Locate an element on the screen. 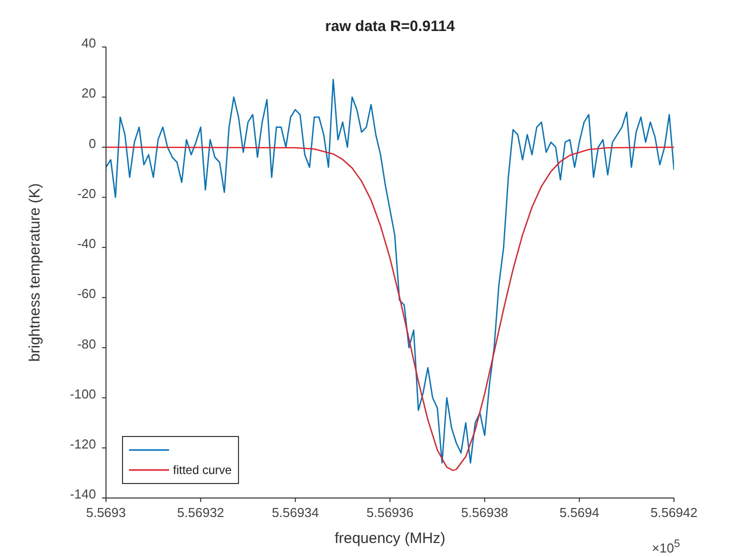 This screenshot has height=557, width=736. y-tick-label: -60 is located at coordinates (86, 294).